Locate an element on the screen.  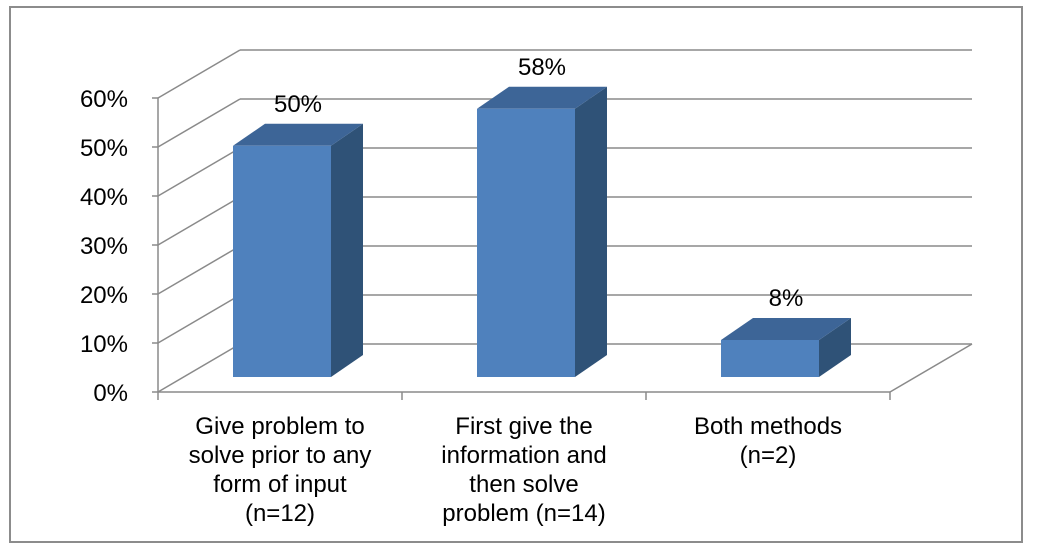
data-label: 58% is located at coordinates (542, 67).